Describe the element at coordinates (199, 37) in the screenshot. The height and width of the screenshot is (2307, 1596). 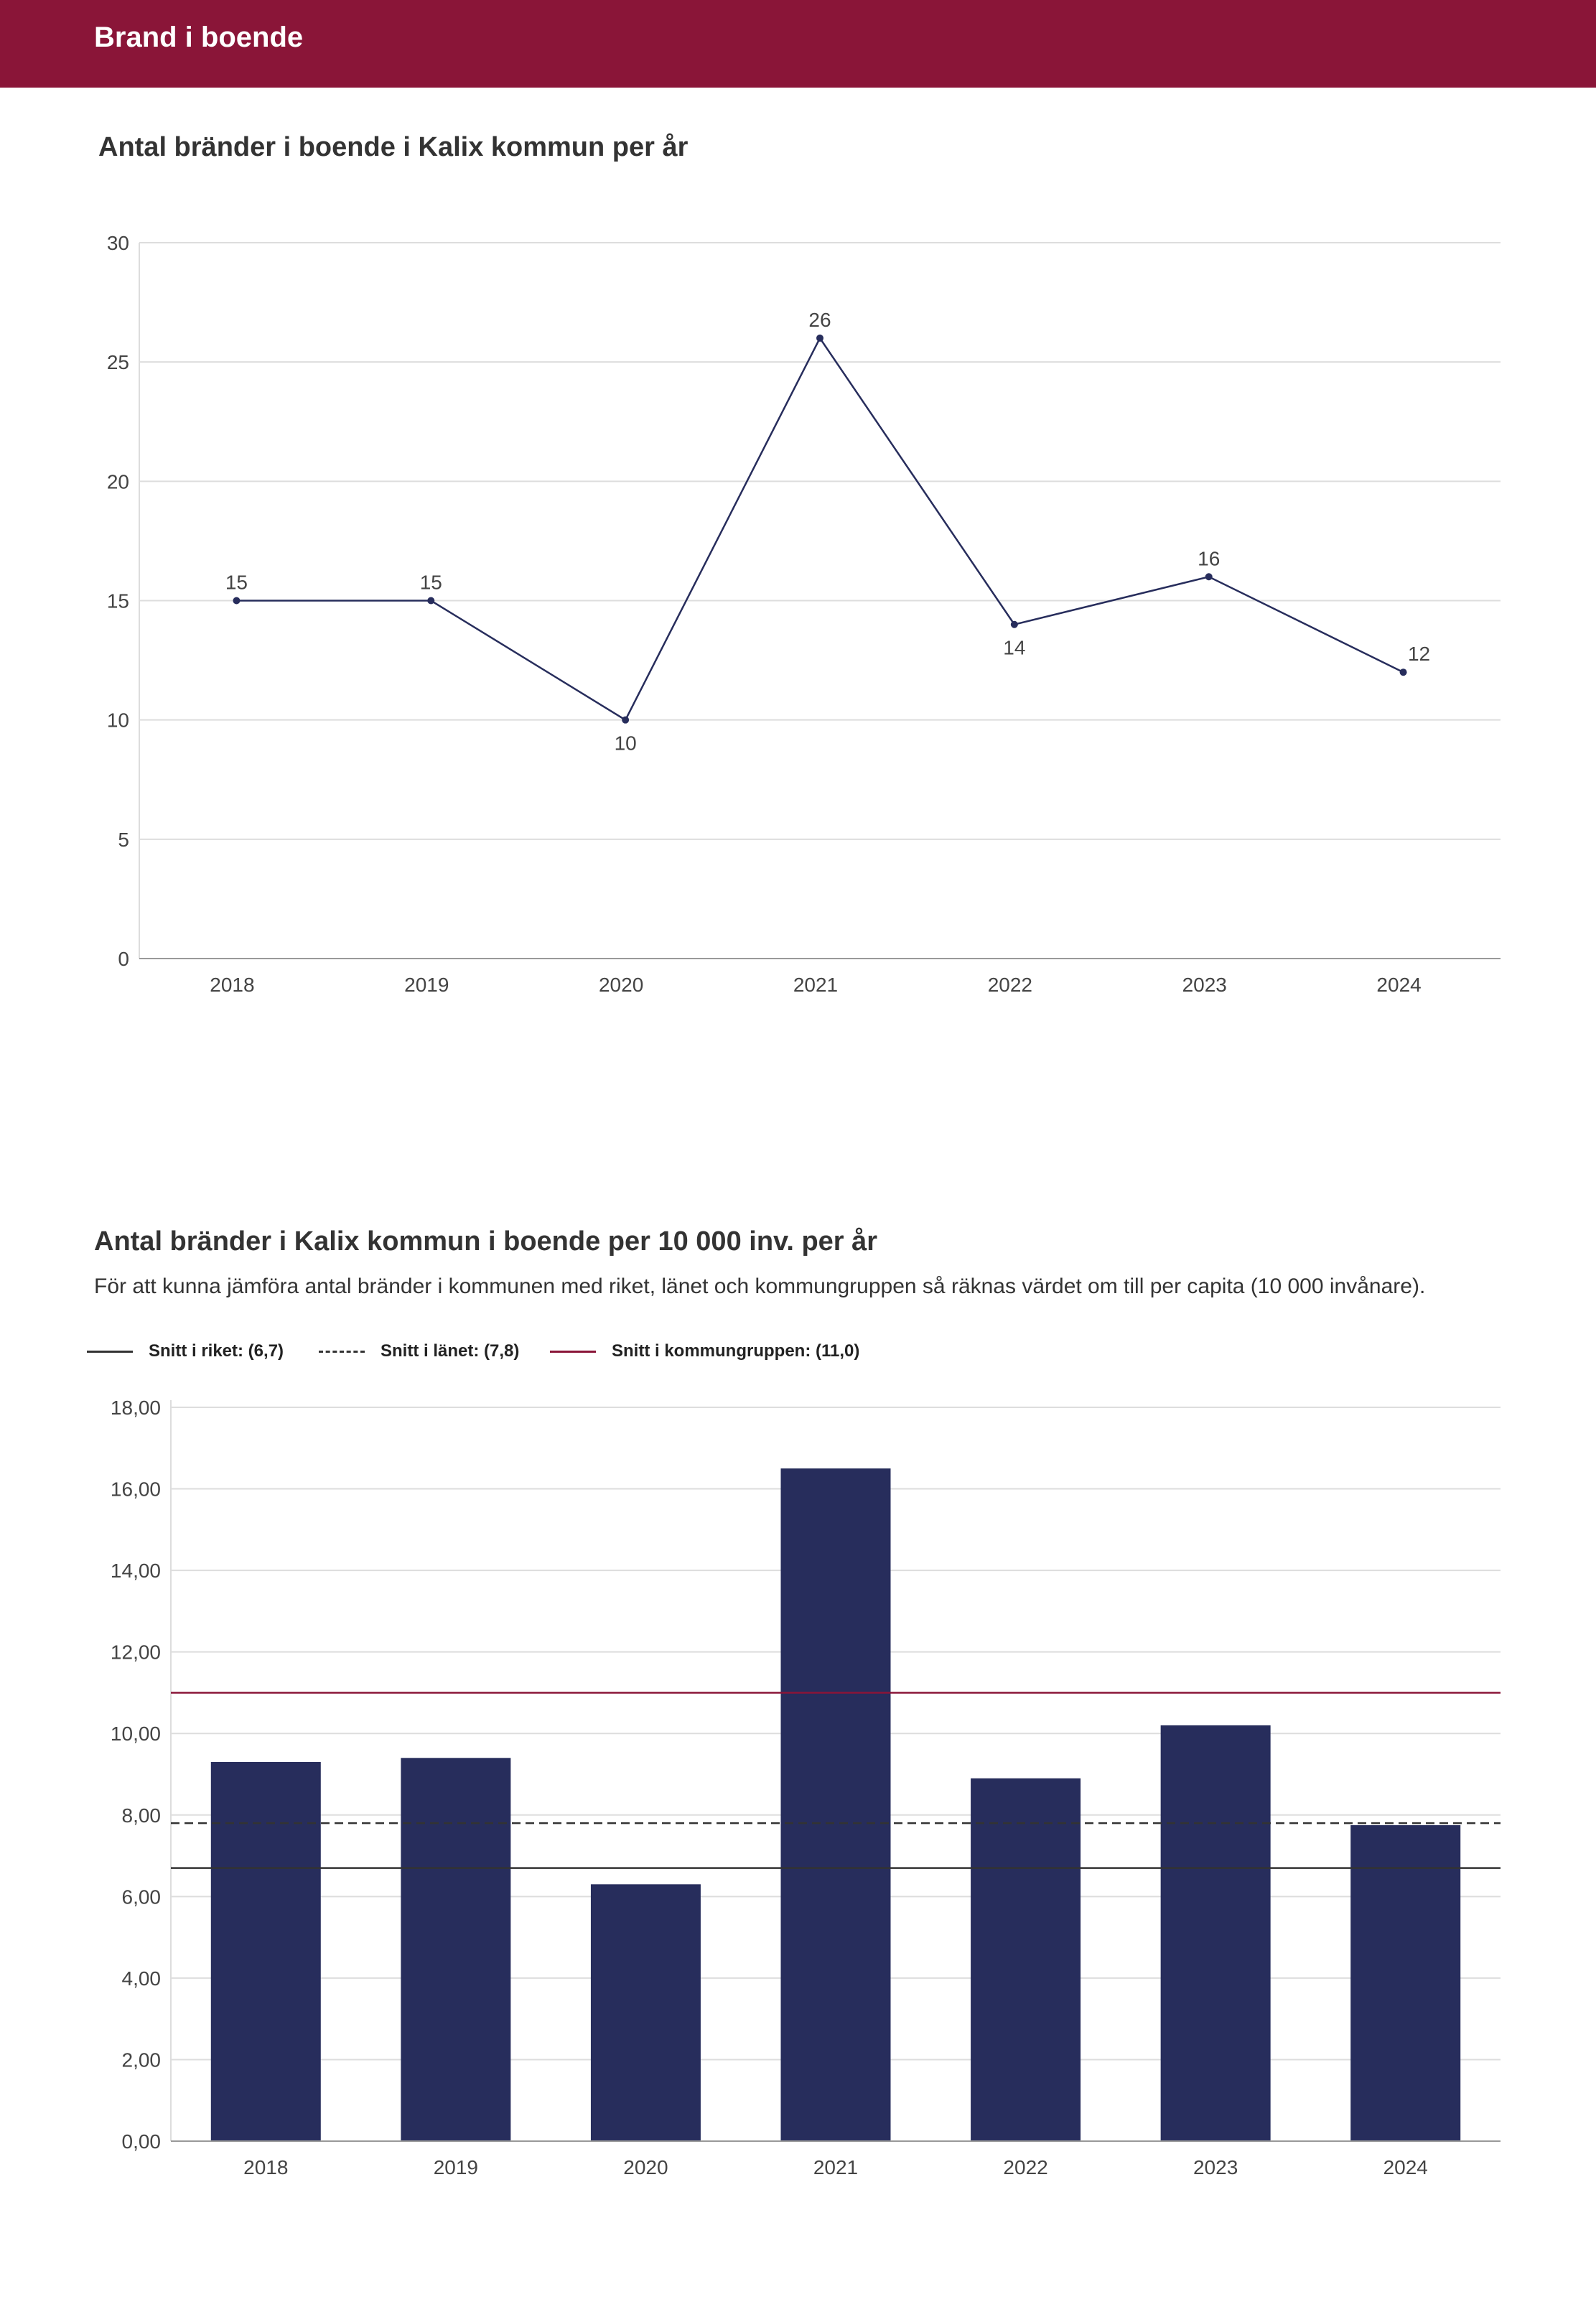
I see `page-title: Brand i boende` at that location.